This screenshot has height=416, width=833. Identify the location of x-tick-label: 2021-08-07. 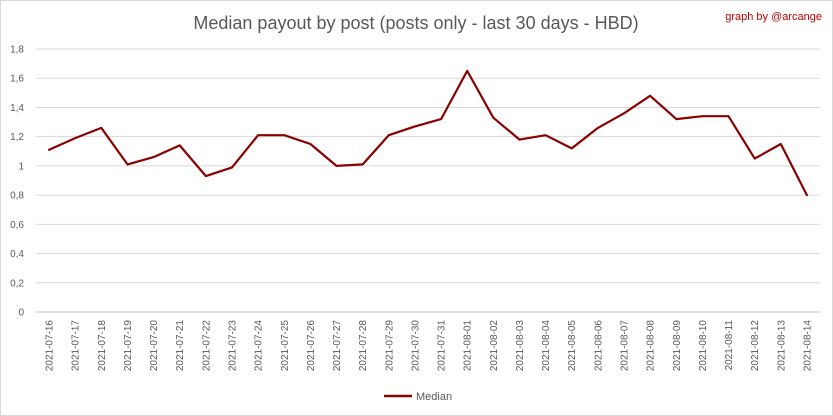
(625, 346).